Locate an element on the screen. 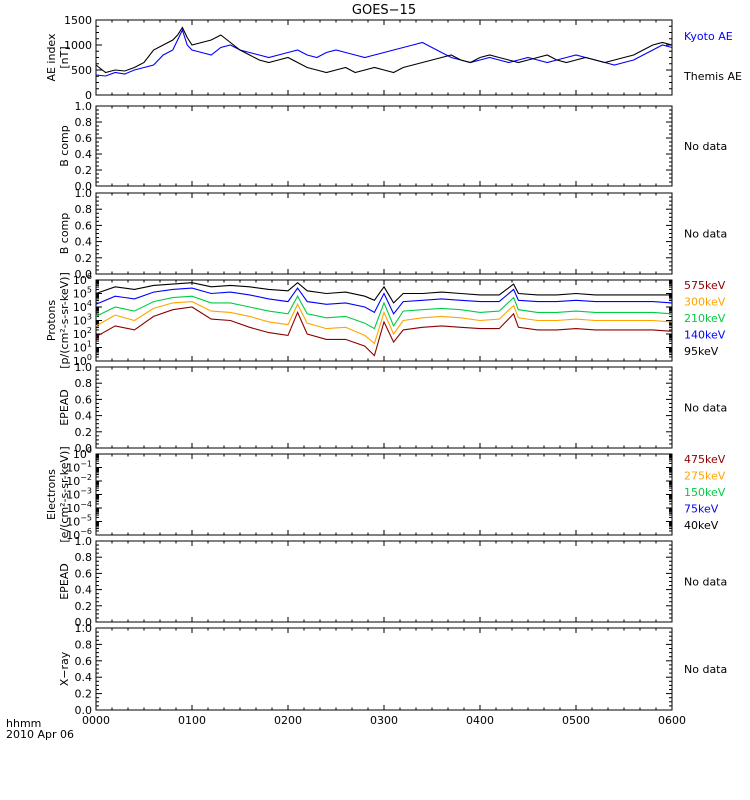 The width and height of the screenshot is (750, 800). x-axis: 0000 0100 0200 0300 0400 0500 0600 is located at coordinates (384, 720).